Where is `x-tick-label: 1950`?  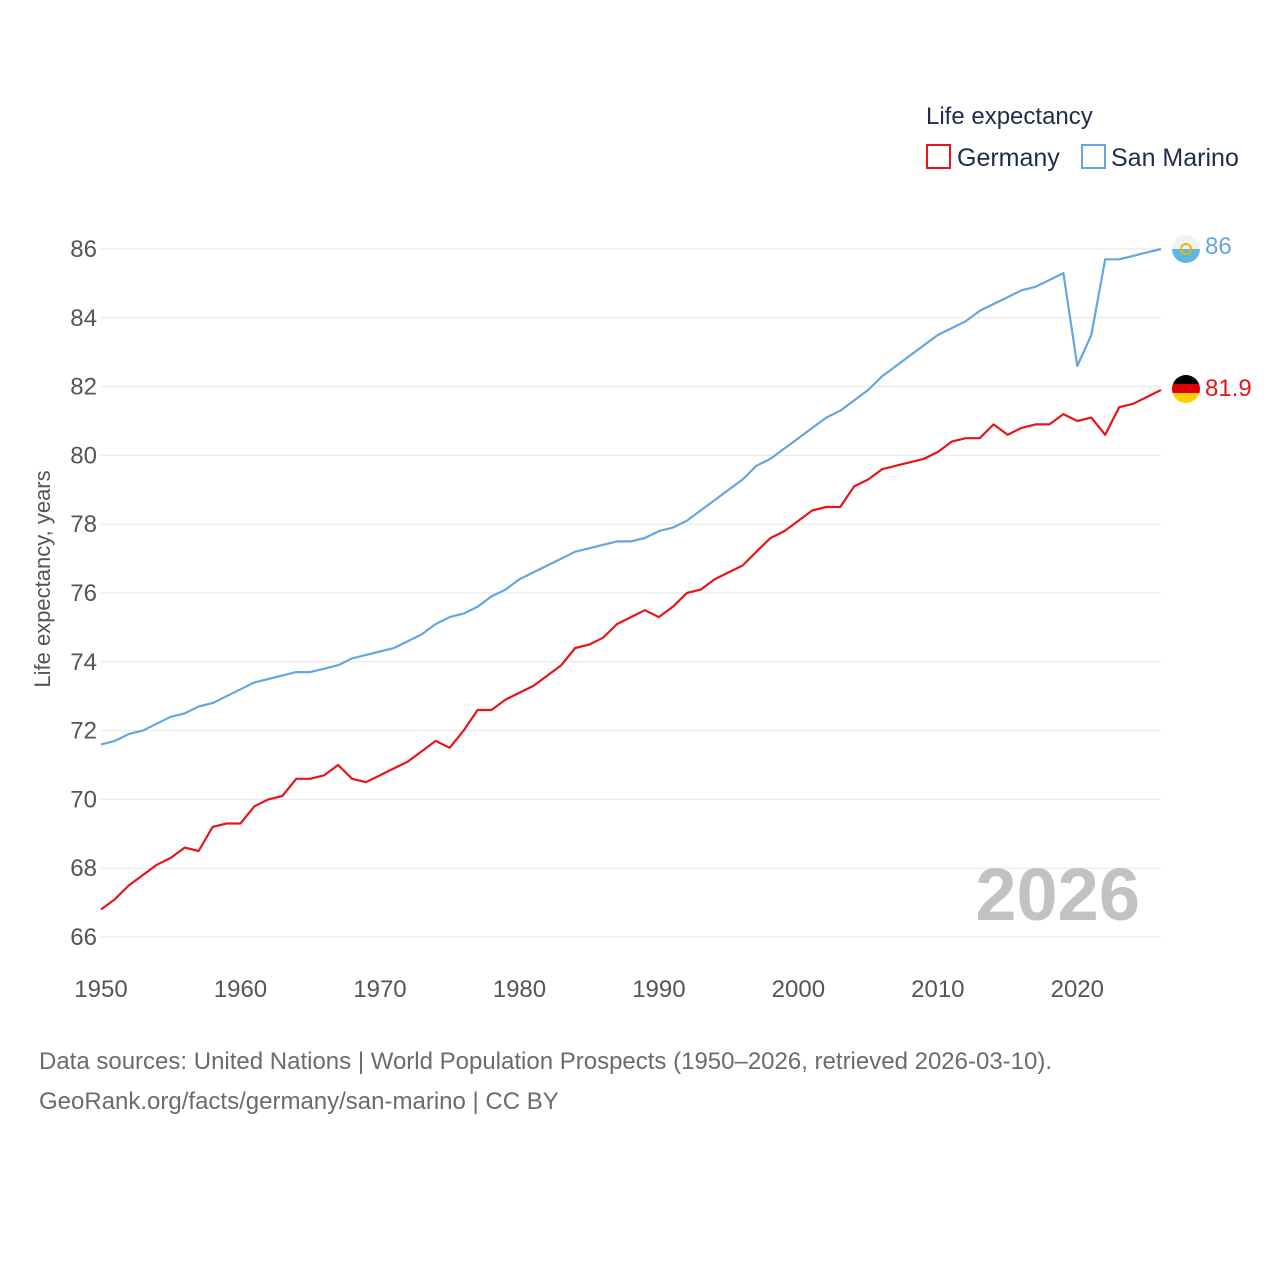
x-tick-label: 1950 is located at coordinates (100, 989).